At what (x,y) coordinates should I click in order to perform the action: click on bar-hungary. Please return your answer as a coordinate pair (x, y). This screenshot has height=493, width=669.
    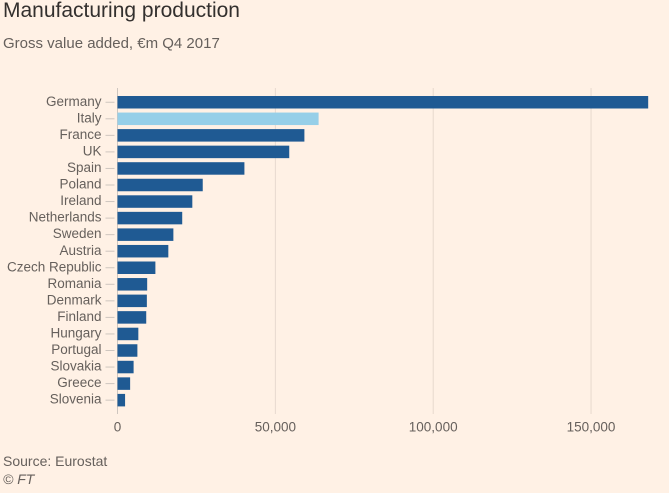
    Looking at the image, I should click on (128, 334).